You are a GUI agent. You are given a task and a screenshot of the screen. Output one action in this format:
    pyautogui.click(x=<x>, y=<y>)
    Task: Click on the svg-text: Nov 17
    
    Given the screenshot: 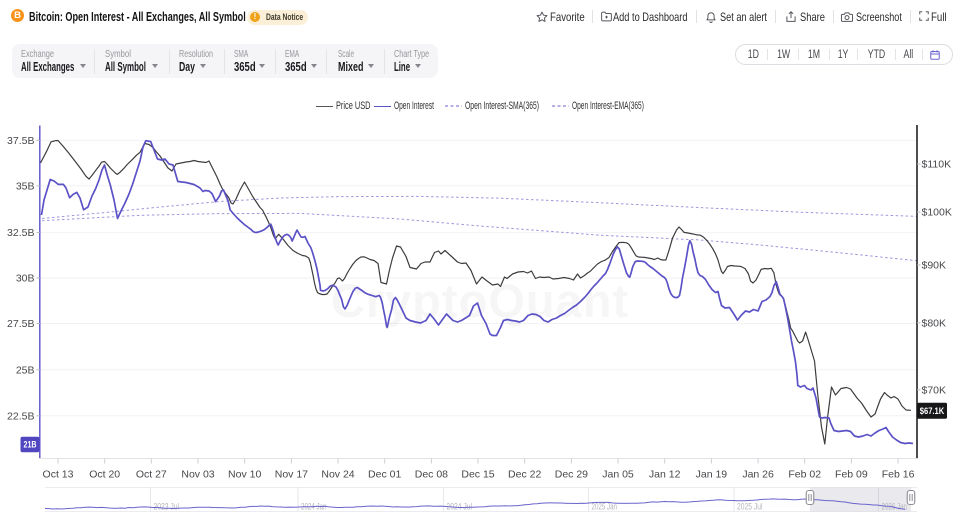 What is the action you would take?
    pyautogui.click(x=291, y=475)
    